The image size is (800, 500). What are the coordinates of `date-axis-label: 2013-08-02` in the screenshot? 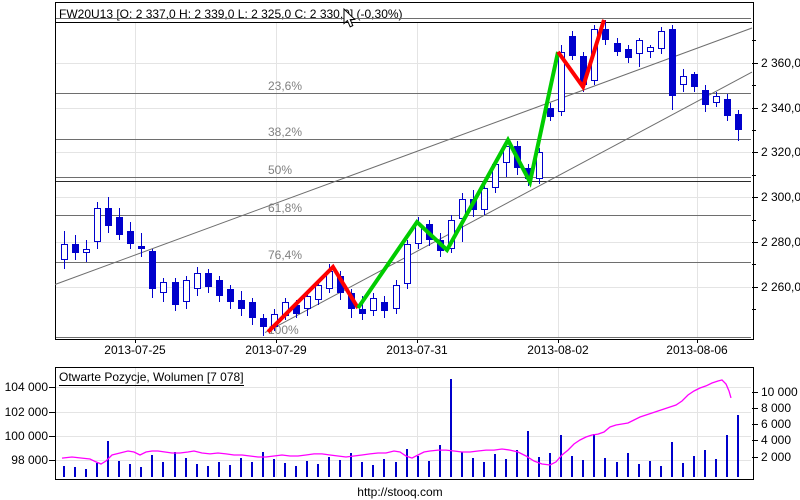 It's located at (558, 350).